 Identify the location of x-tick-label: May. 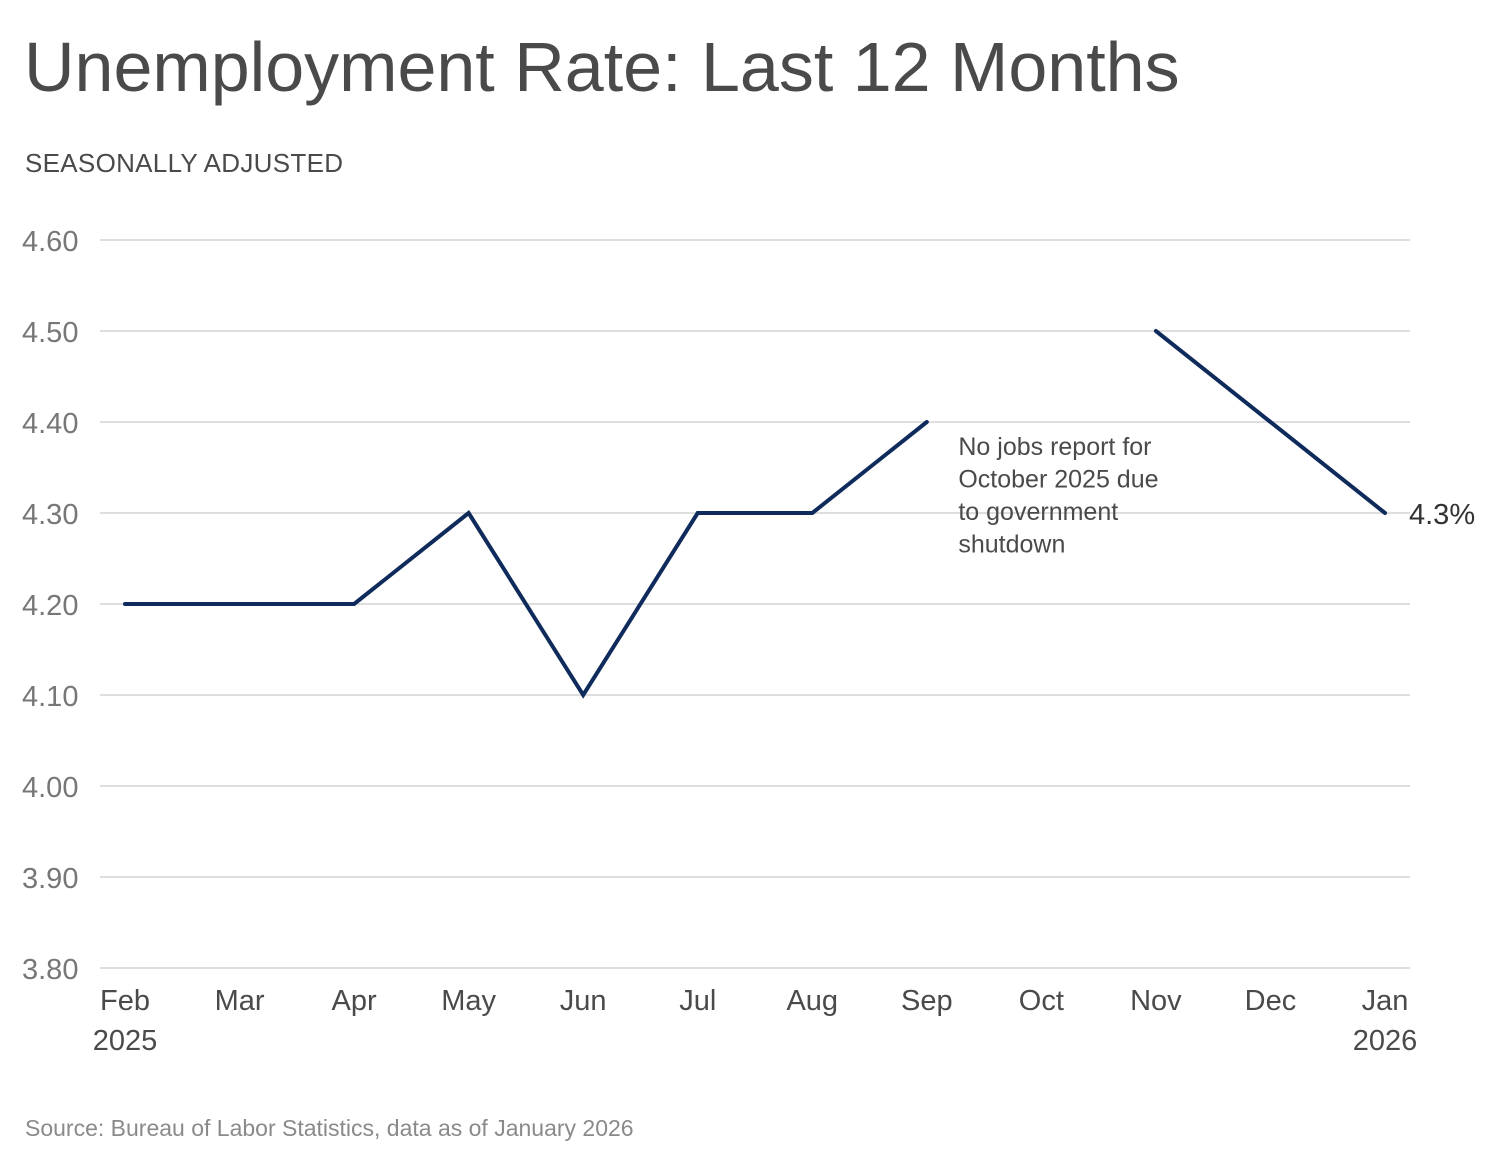
(468, 1001).